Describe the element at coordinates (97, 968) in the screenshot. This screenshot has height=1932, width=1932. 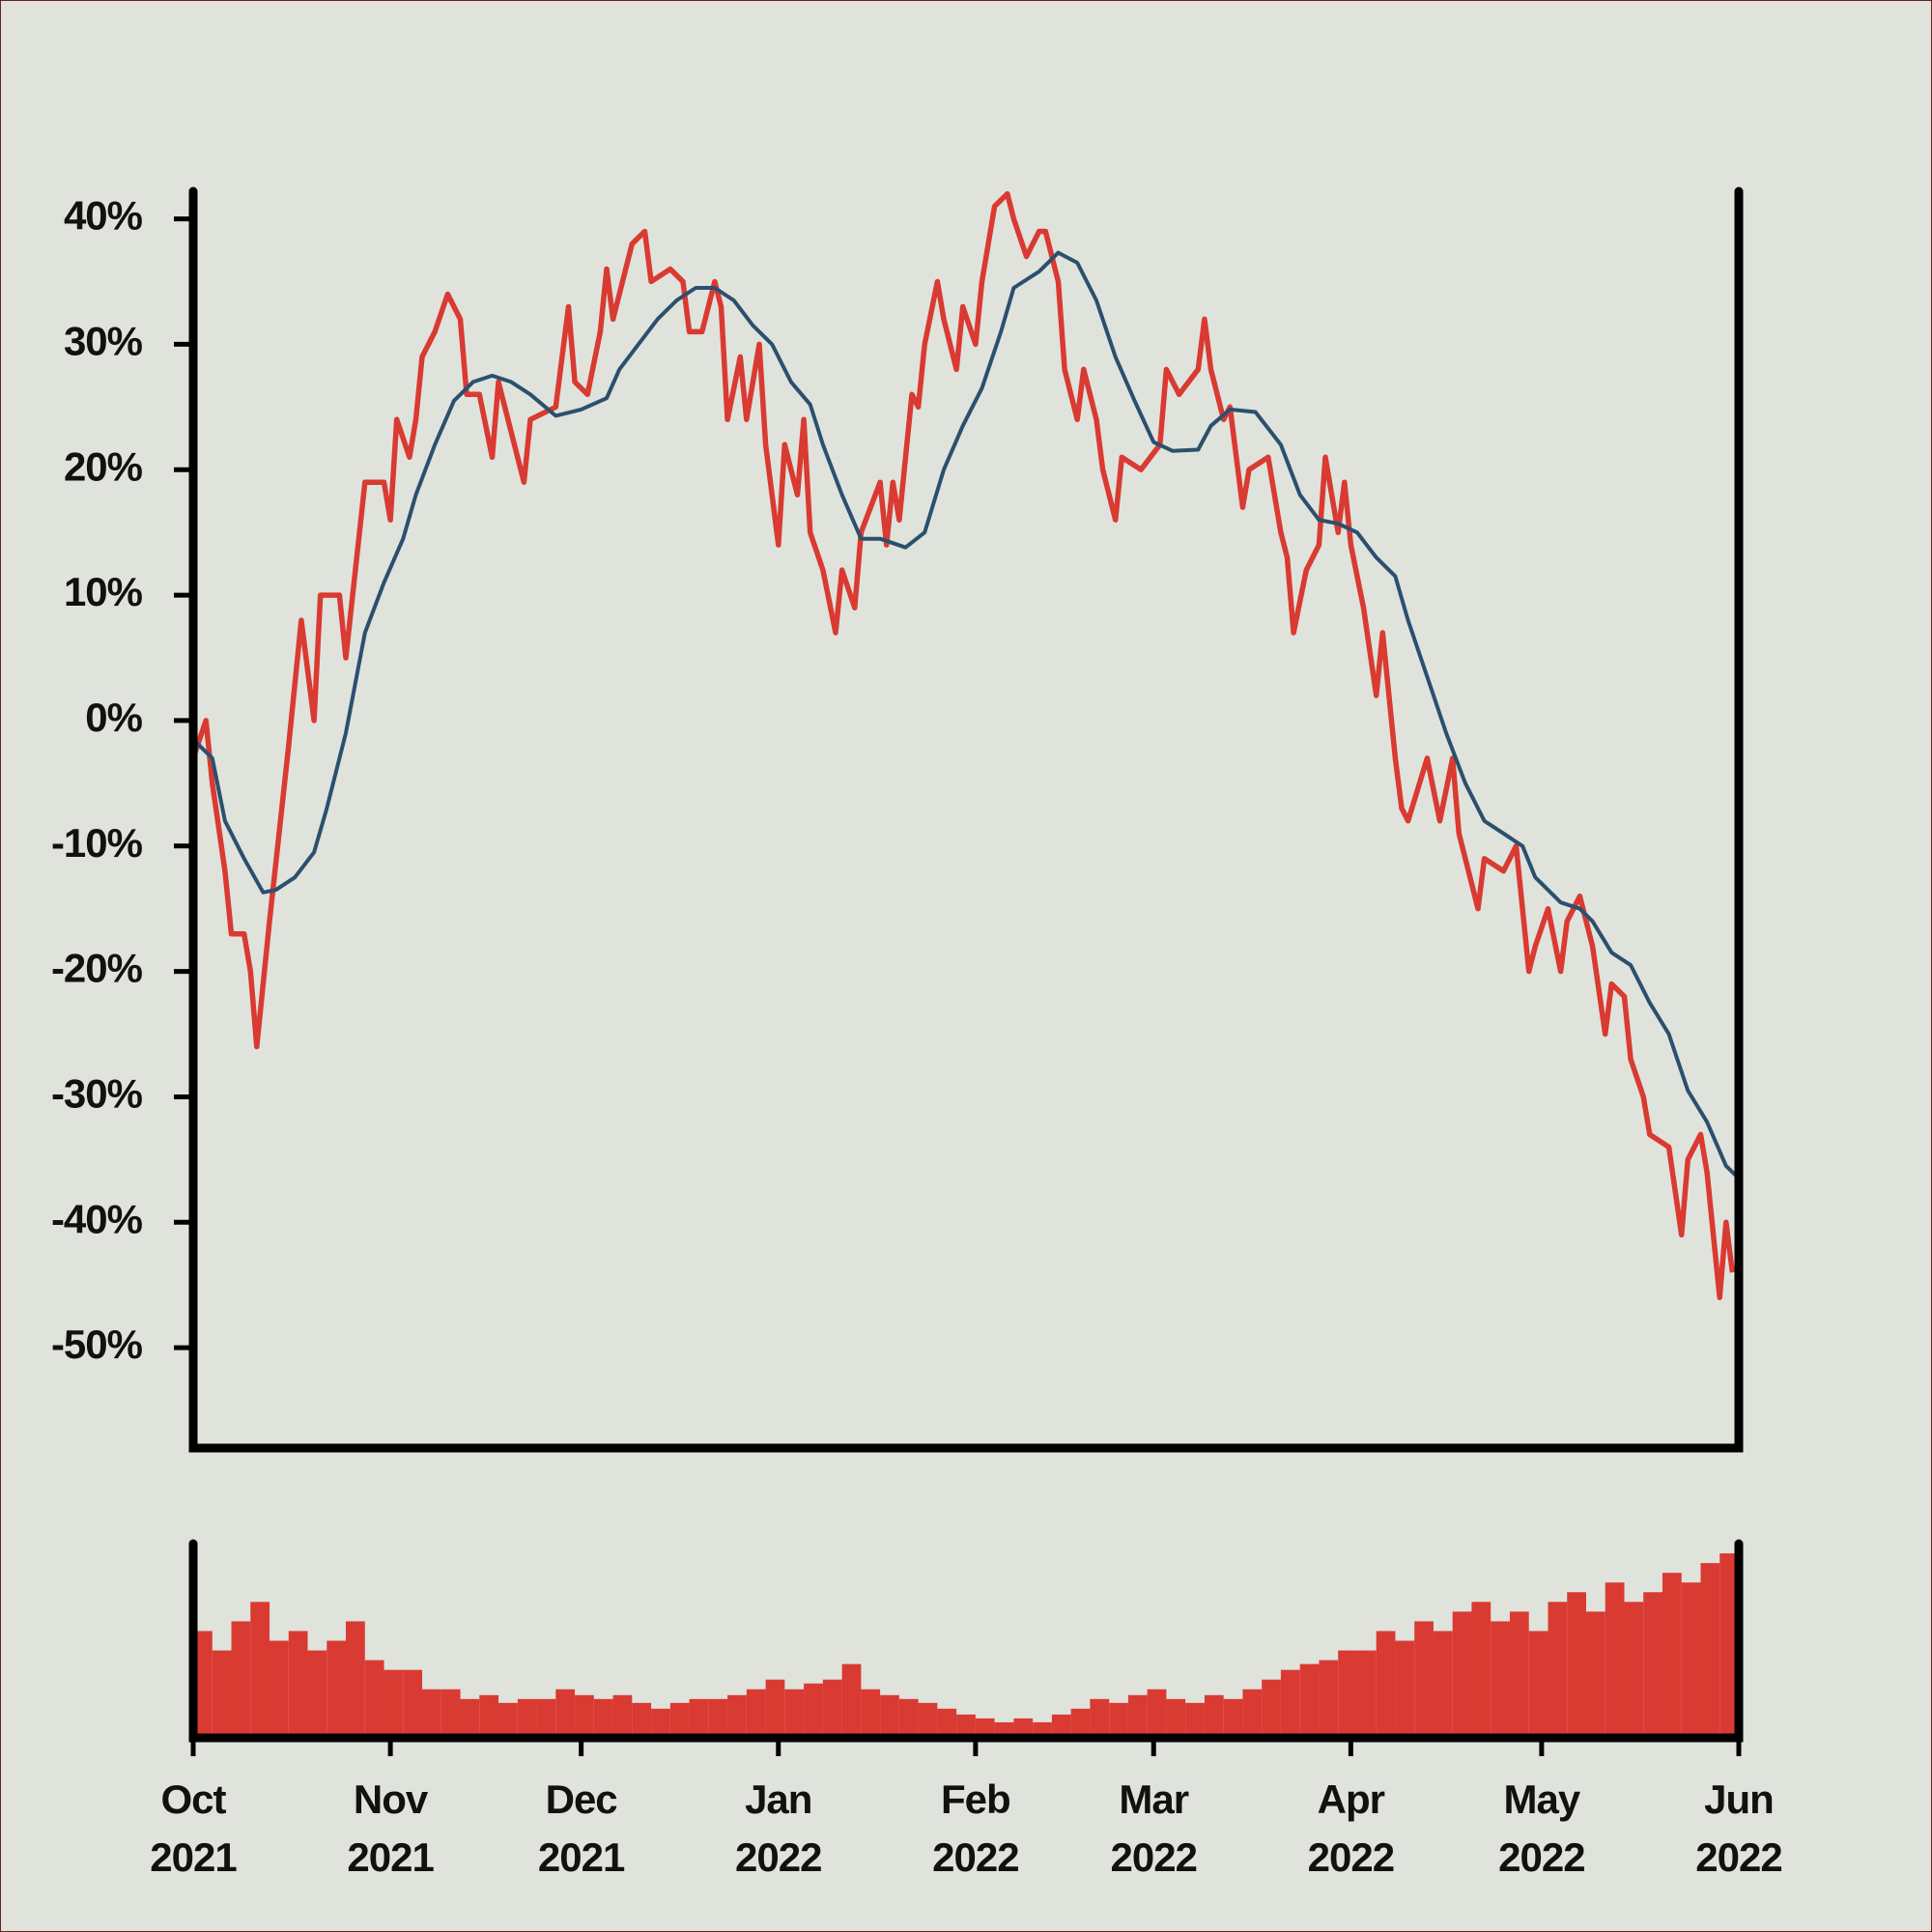
I see `y-tick-label: -20%` at that location.